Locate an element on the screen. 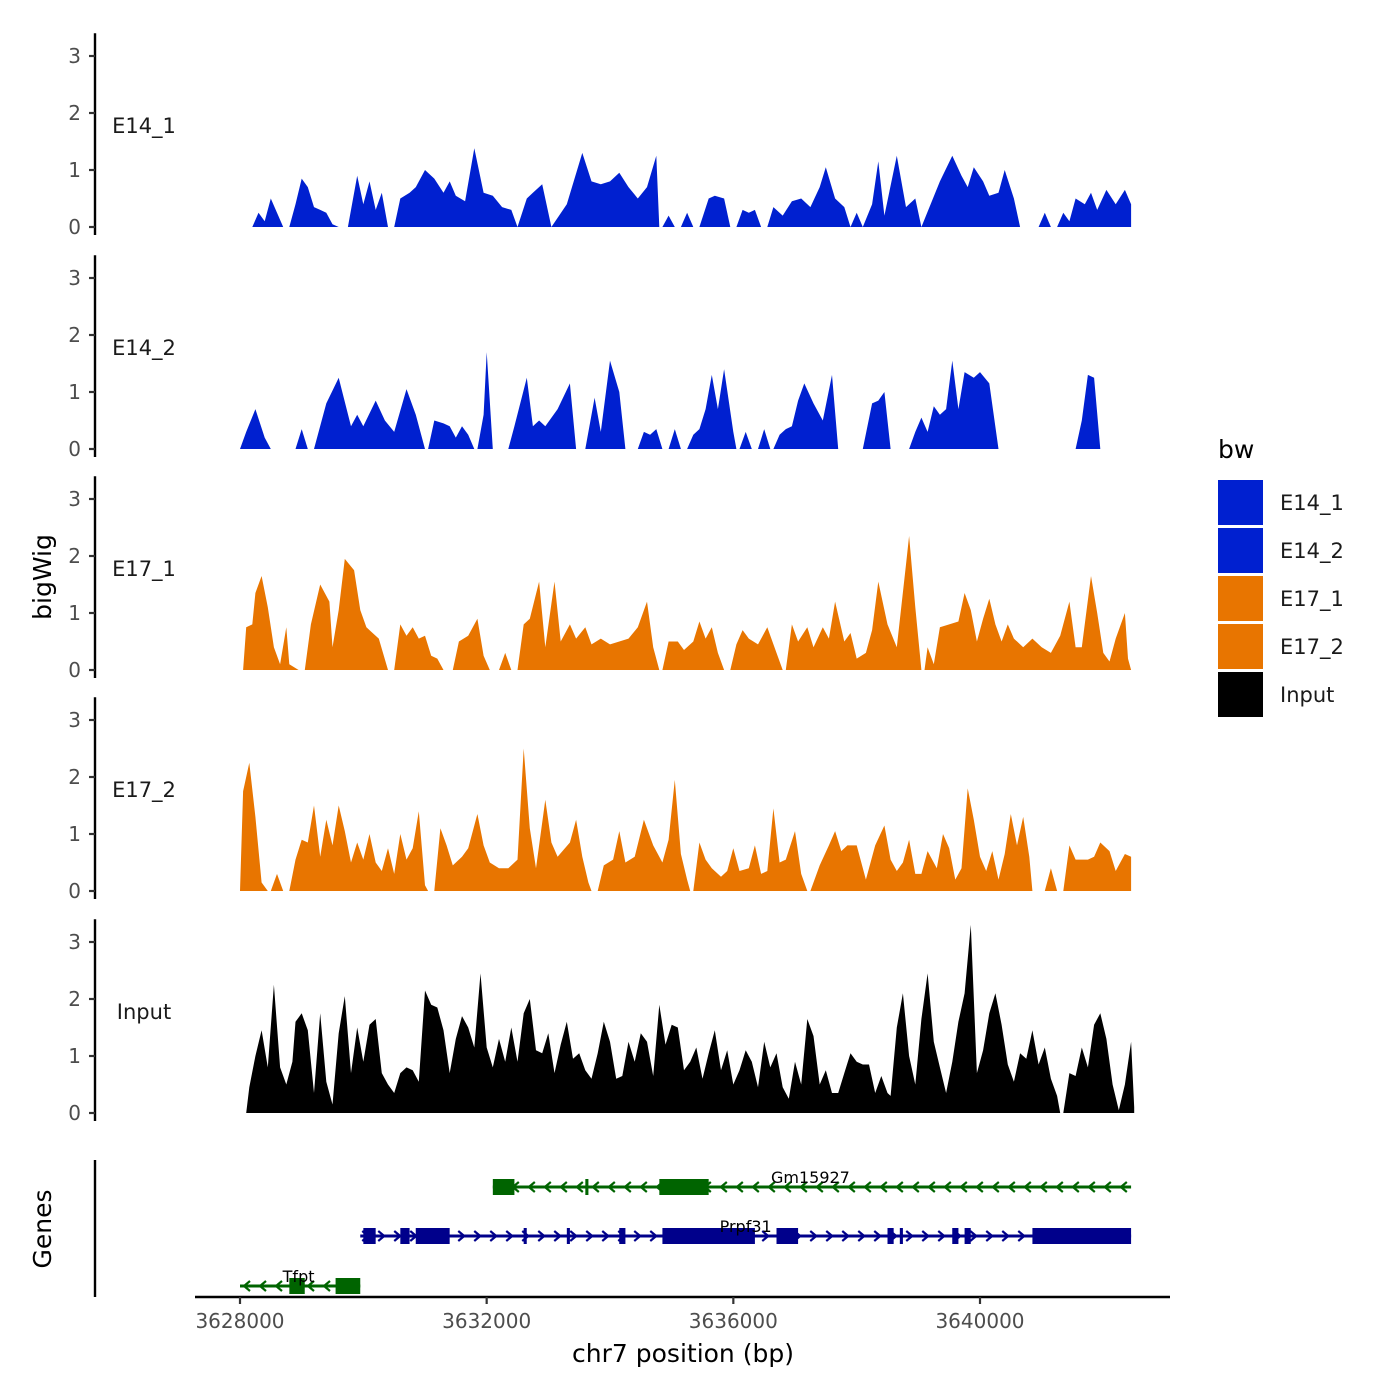 The width and height of the screenshot is (1400, 1400). legend-item-e17-1: E17_1 is located at coordinates (1281, 598).